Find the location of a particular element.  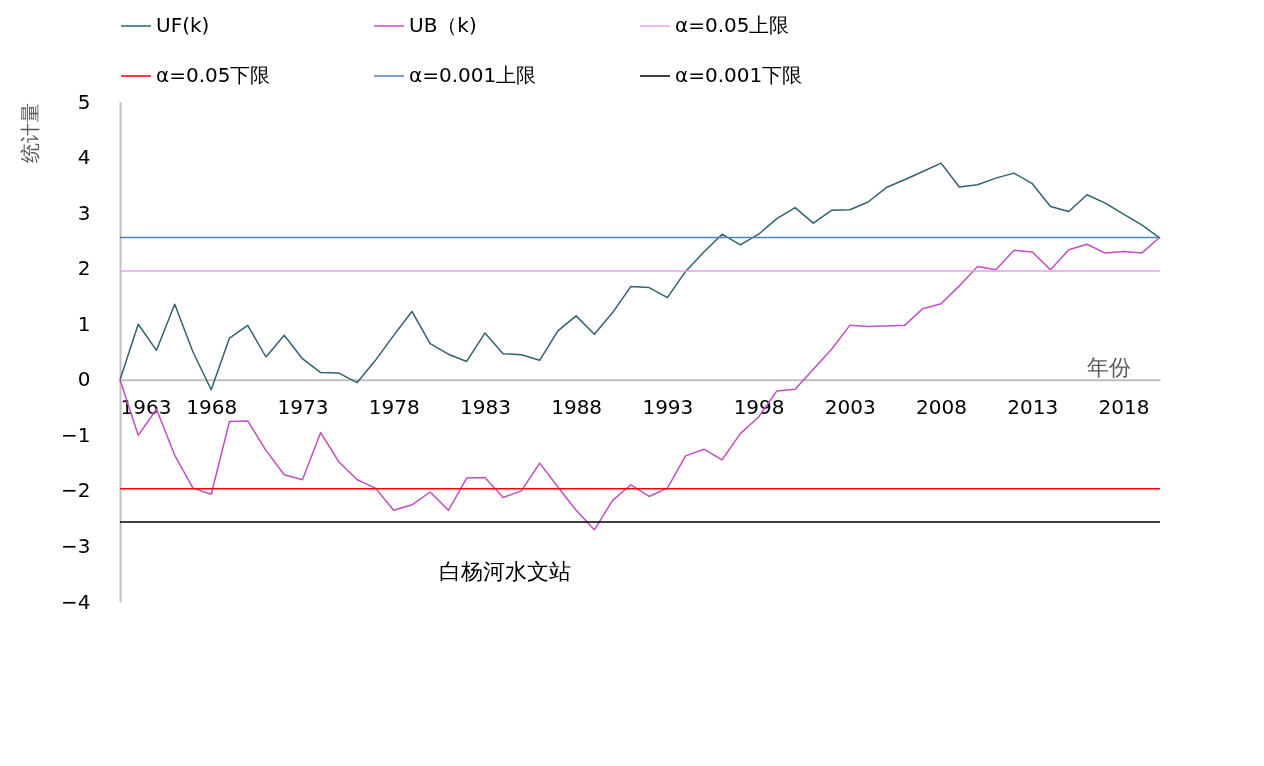

x-axis-title: 年份 is located at coordinates (1108, 368).